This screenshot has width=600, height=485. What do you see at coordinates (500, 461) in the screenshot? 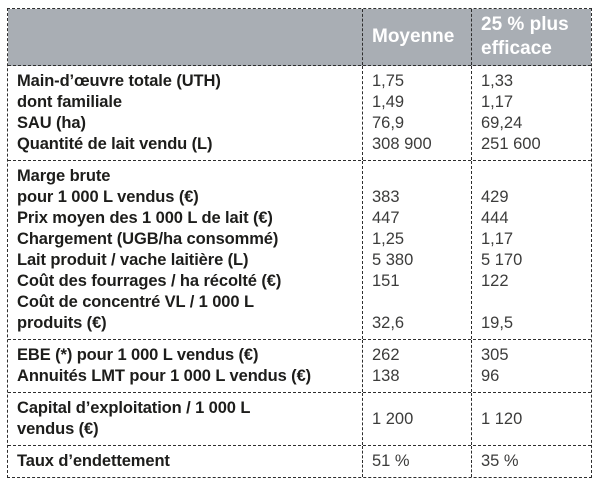
I see `value-efficace: 35 %` at bounding box center [500, 461].